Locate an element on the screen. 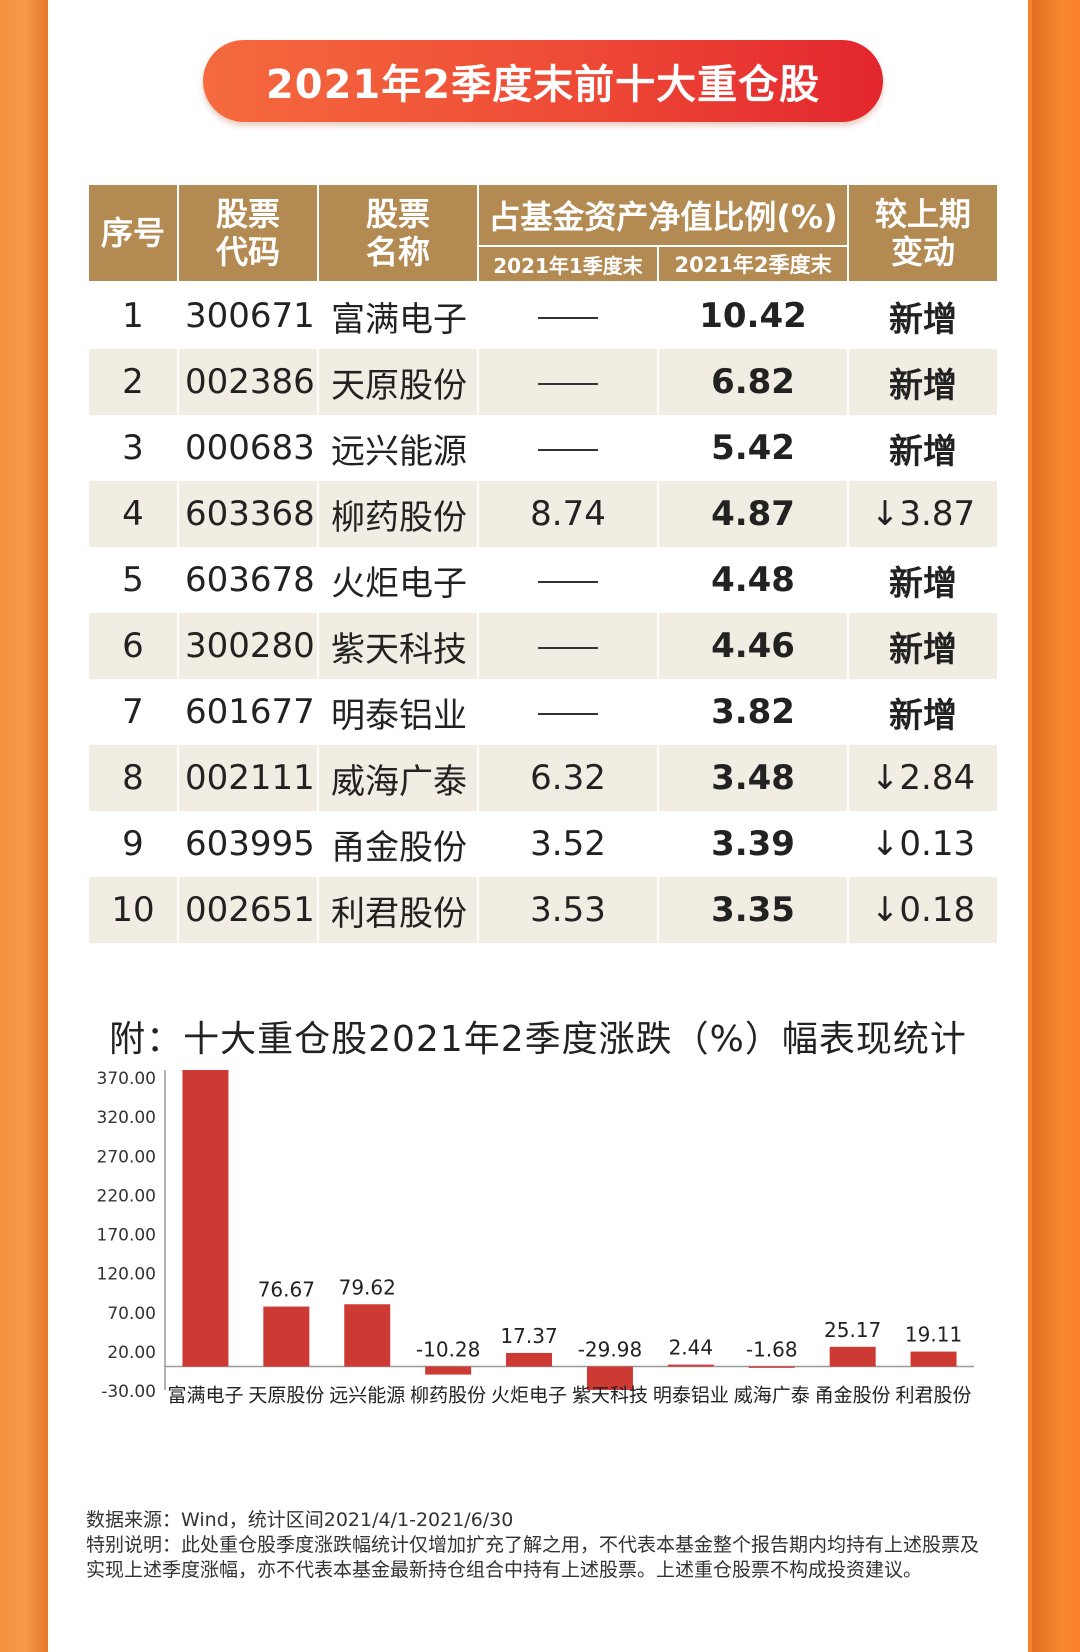 The image size is (1080, 1652). table-row: 4 603368 柳药股份 8.74 4.87 ↓3.87 is located at coordinates (543, 514).